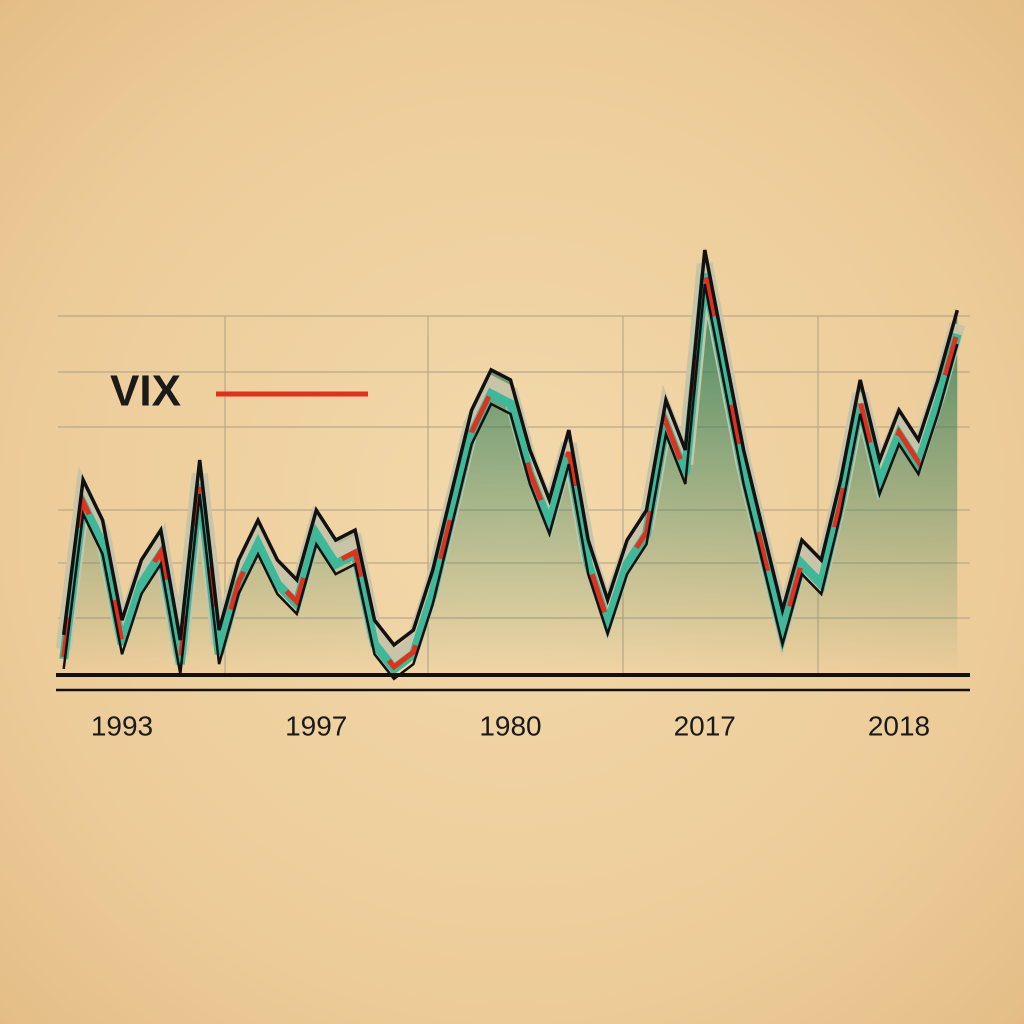  I want to click on x-tick-label: 1997, so click(316, 725).